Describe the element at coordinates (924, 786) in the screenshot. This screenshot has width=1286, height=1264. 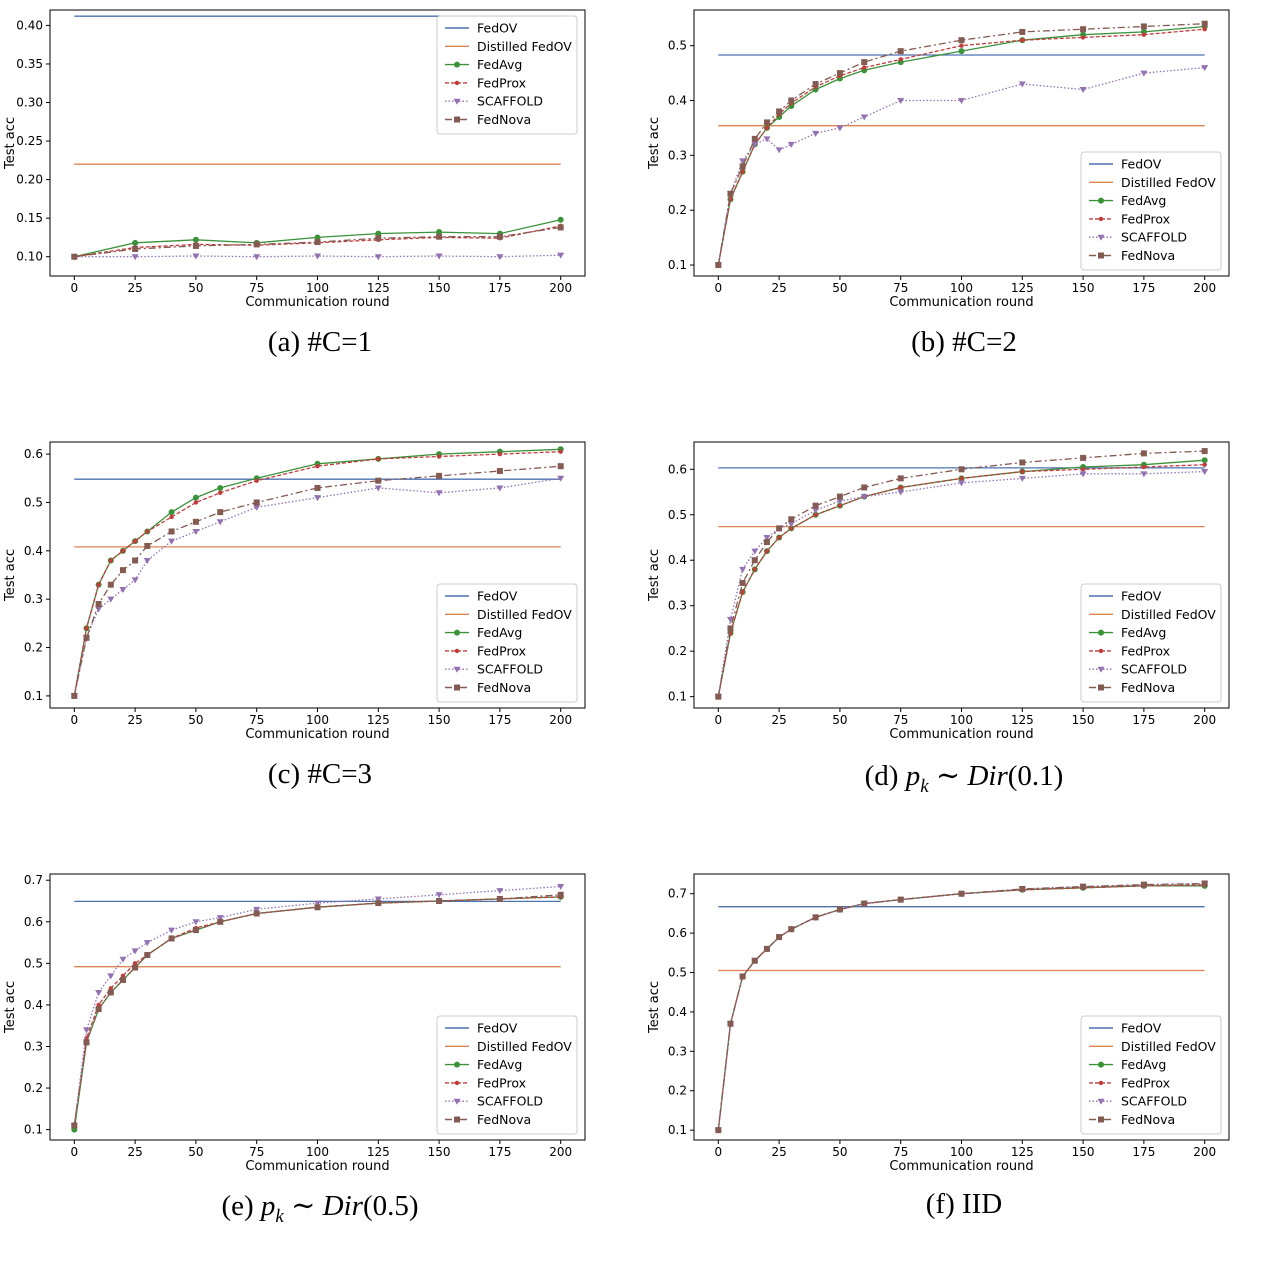
I see `caption-d-sub: k` at that location.